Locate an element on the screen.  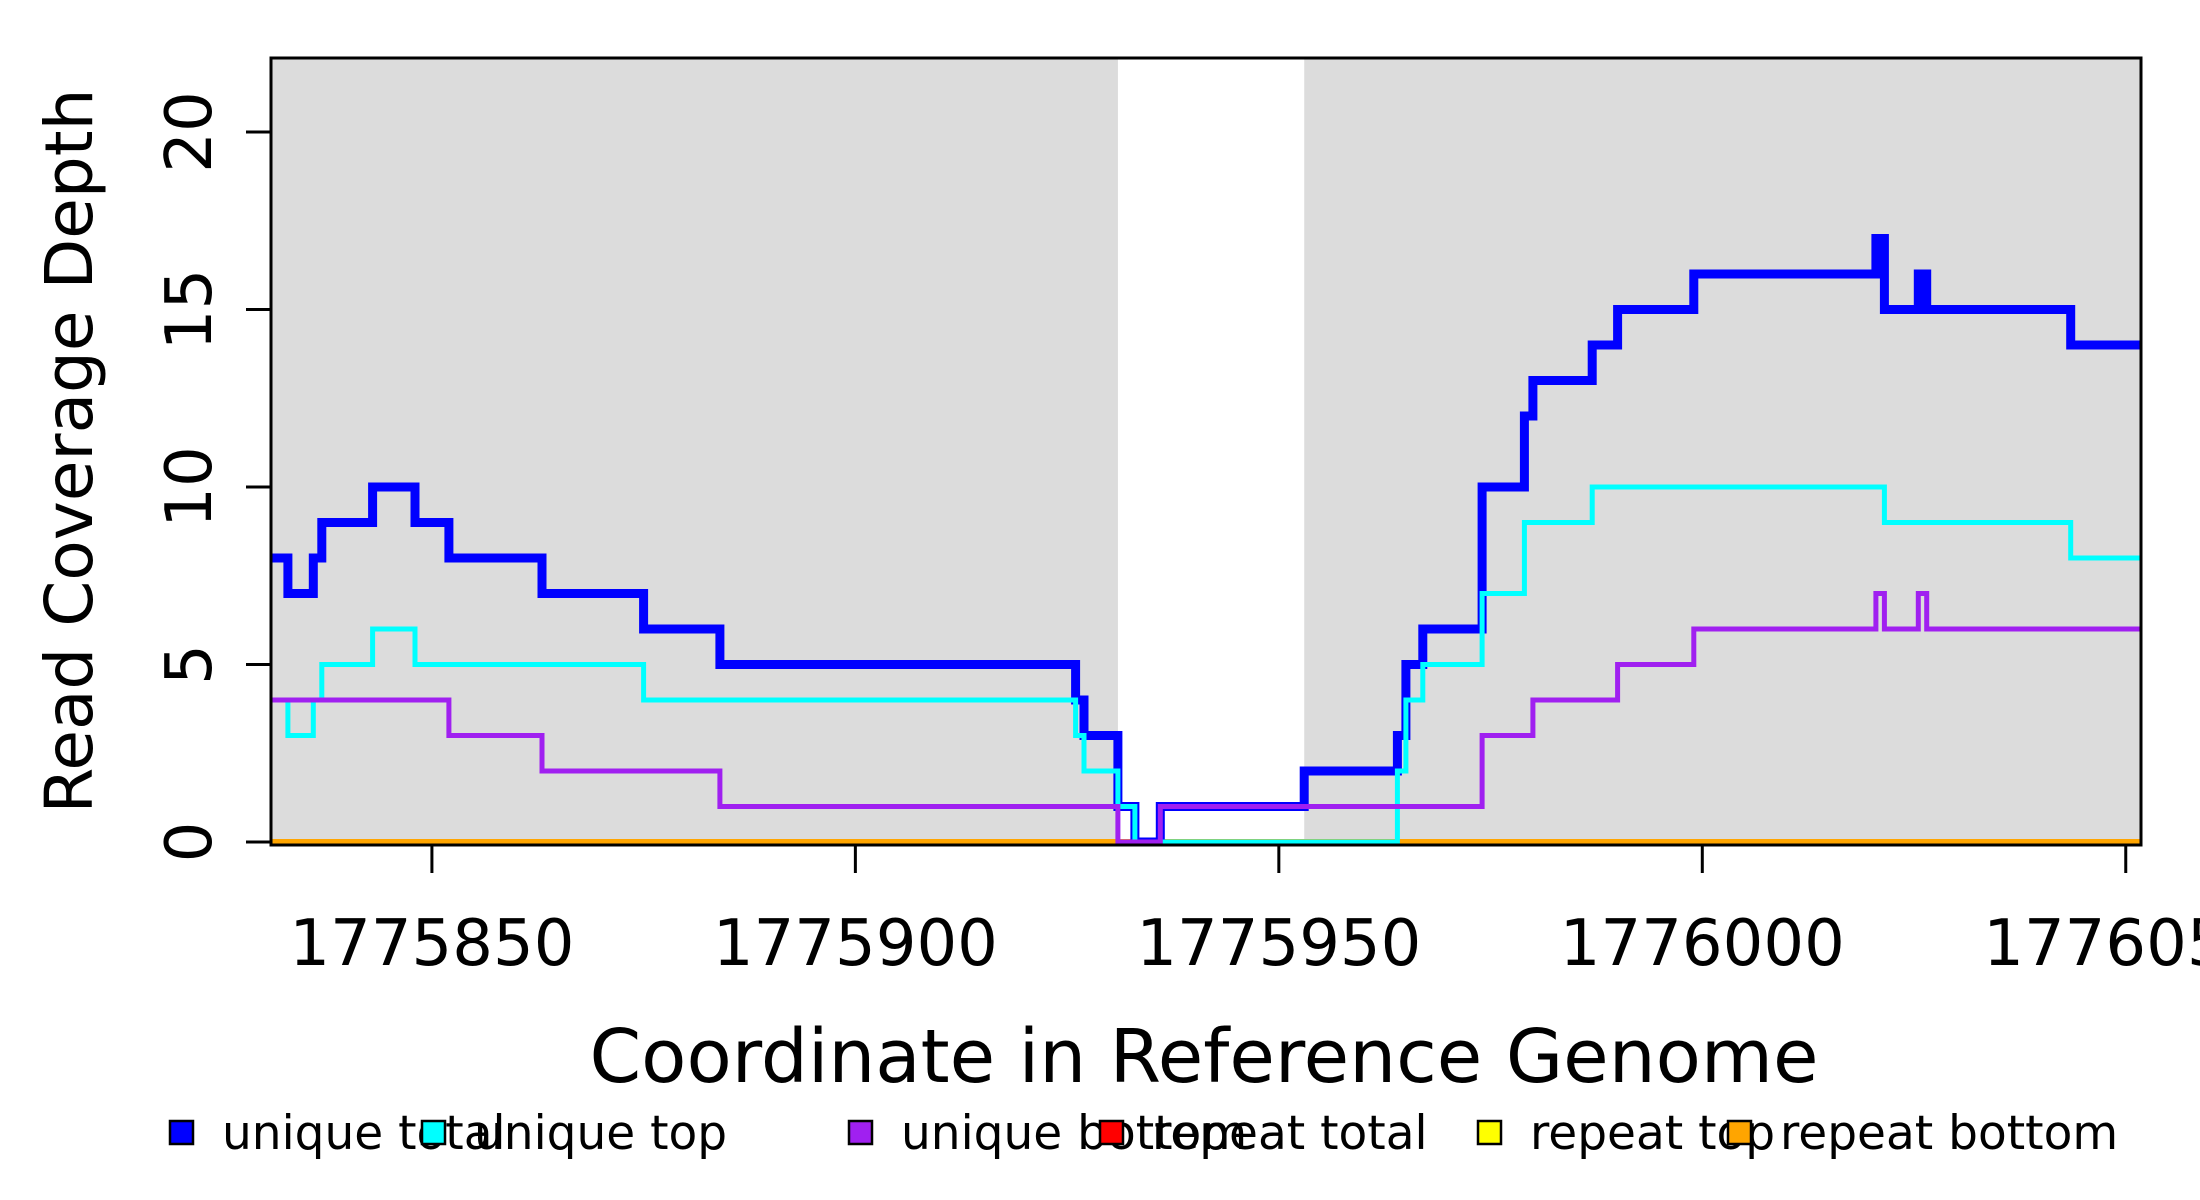
x-tick-label: 1775850 is located at coordinates (431, 944).